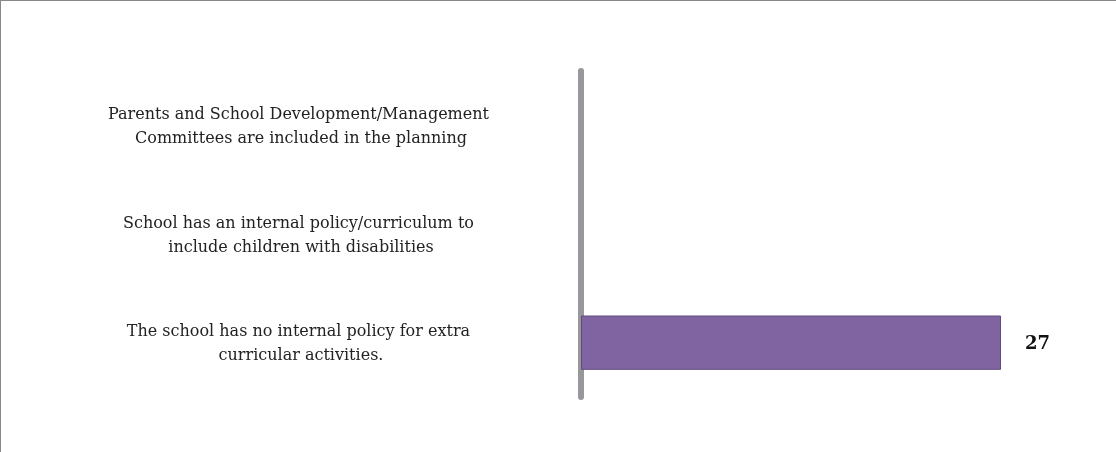 The image size is (1116, 452). I want to click on data-label: 27, so click(1038, 343).